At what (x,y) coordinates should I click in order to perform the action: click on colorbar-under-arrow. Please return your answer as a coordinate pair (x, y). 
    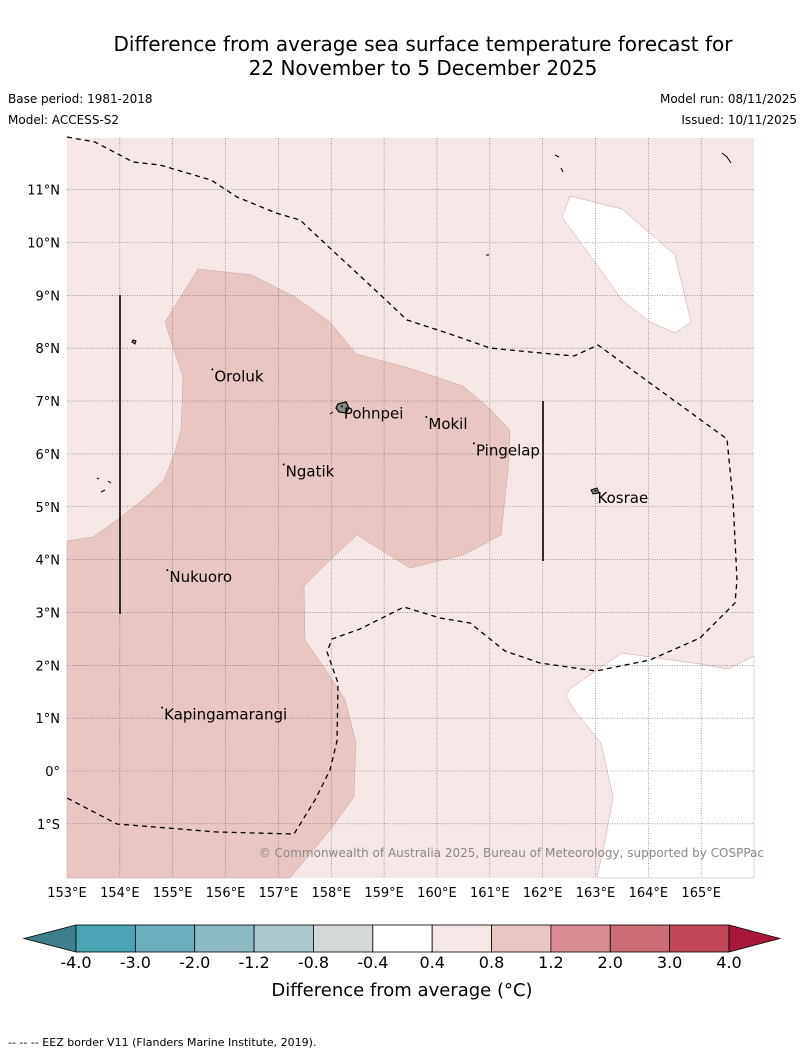
    Looking at the image, I should click on (49, 938).